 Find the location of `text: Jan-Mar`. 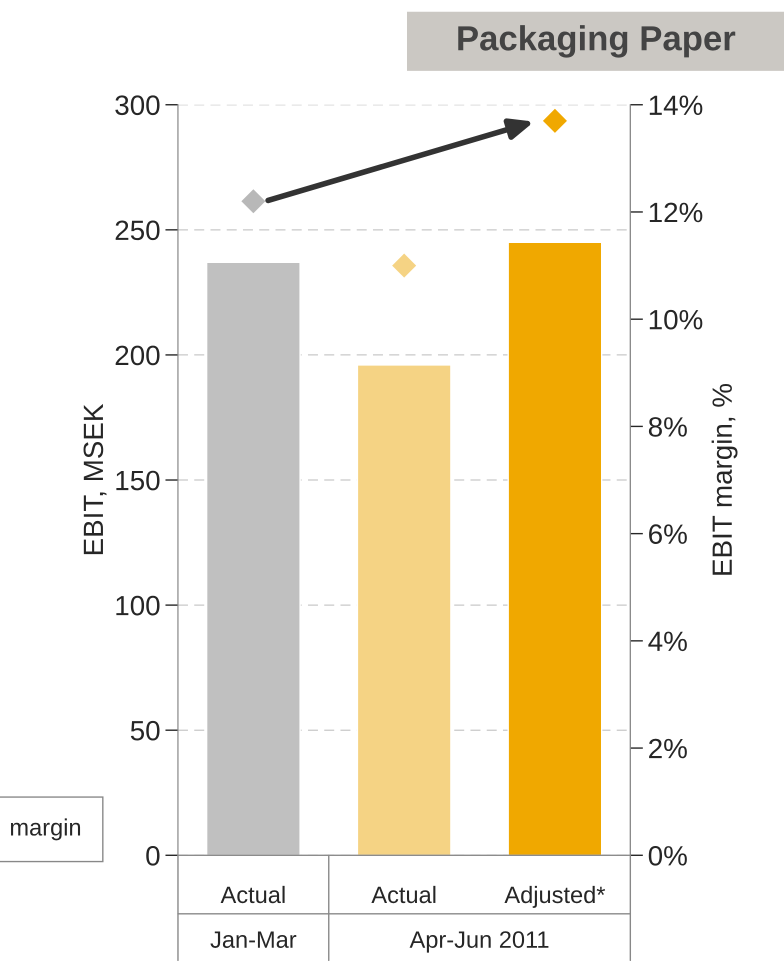

text: Jan-Mar is located at coordinates (253, 939).